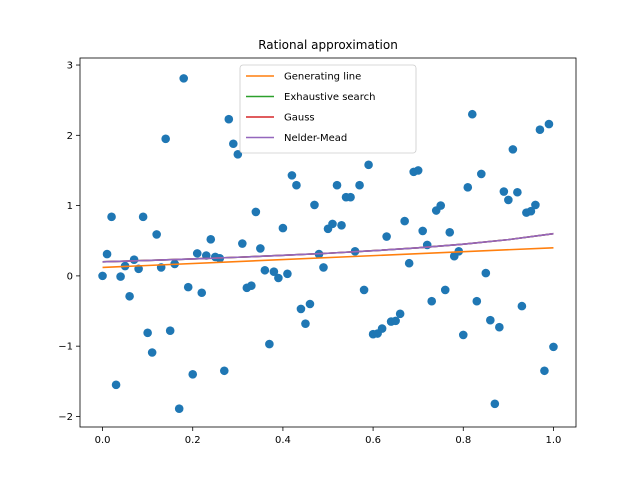  Describe the element at coordinates (328, 109) in the screenshot. I see `legend-box` at that location.